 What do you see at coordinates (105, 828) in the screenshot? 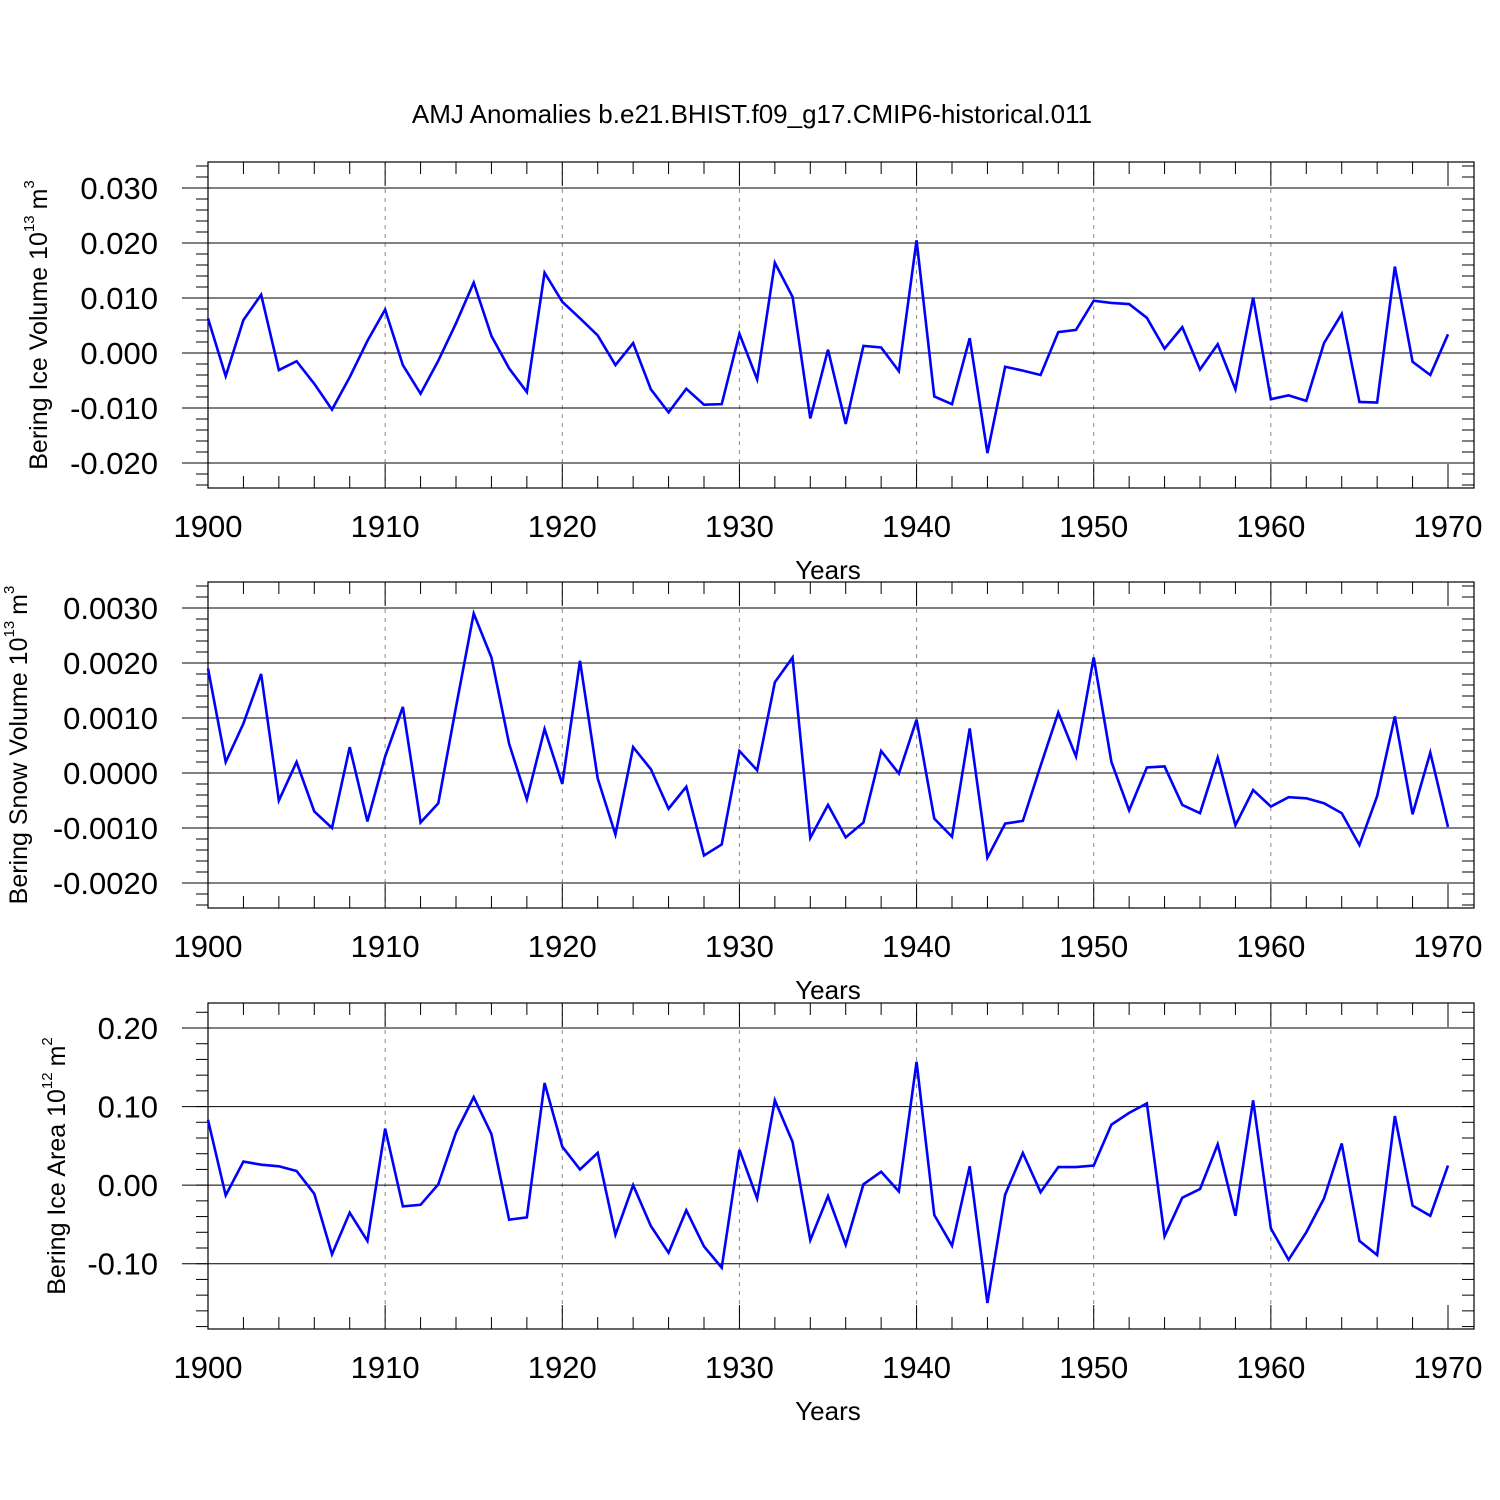
I see `y-tick-label: -0.0010` at bounding box center [105, 828].